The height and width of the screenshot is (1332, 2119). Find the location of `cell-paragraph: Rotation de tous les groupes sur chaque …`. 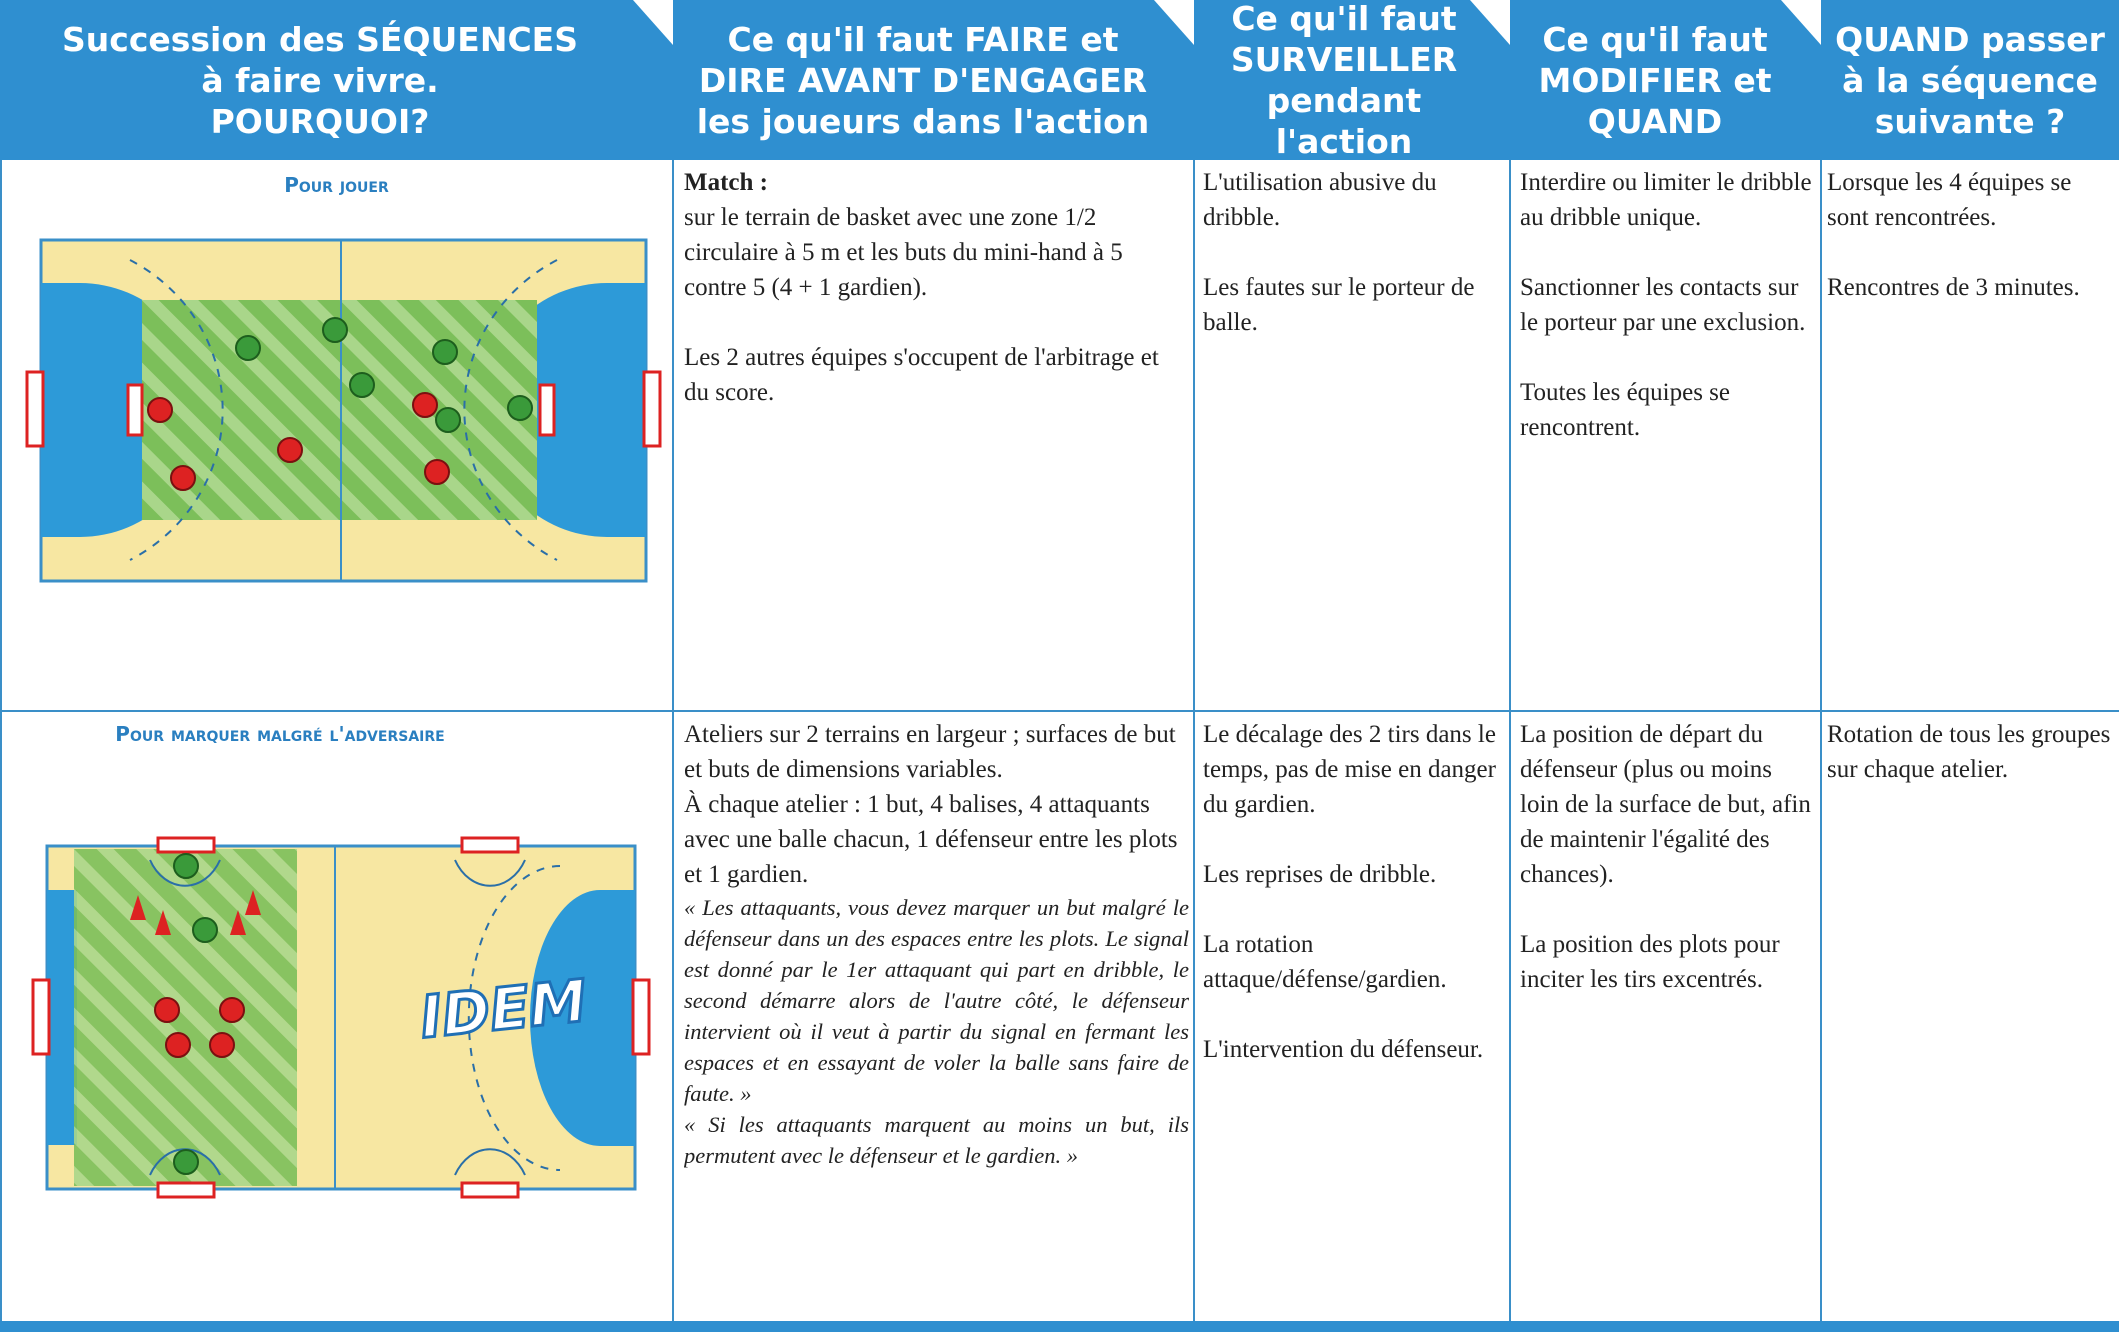

cell-paragraph: Rotation de tous les groupes sur chaque … is located at coordinates (1969, 752).